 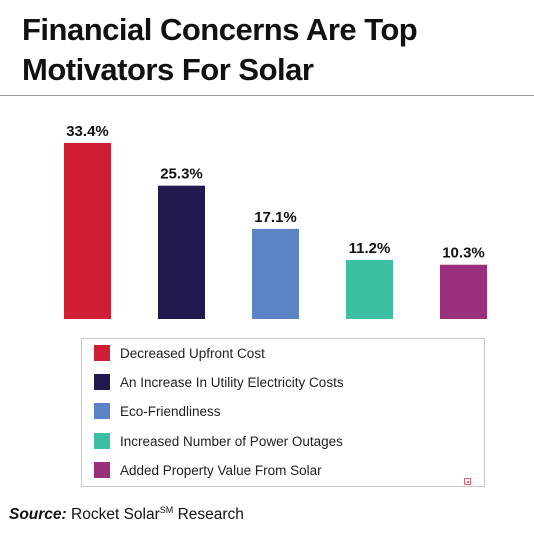 What do you see at coordinates (467, 481) in the screenshot?
I see `small-square-icon` at bounding box center [467, 481].